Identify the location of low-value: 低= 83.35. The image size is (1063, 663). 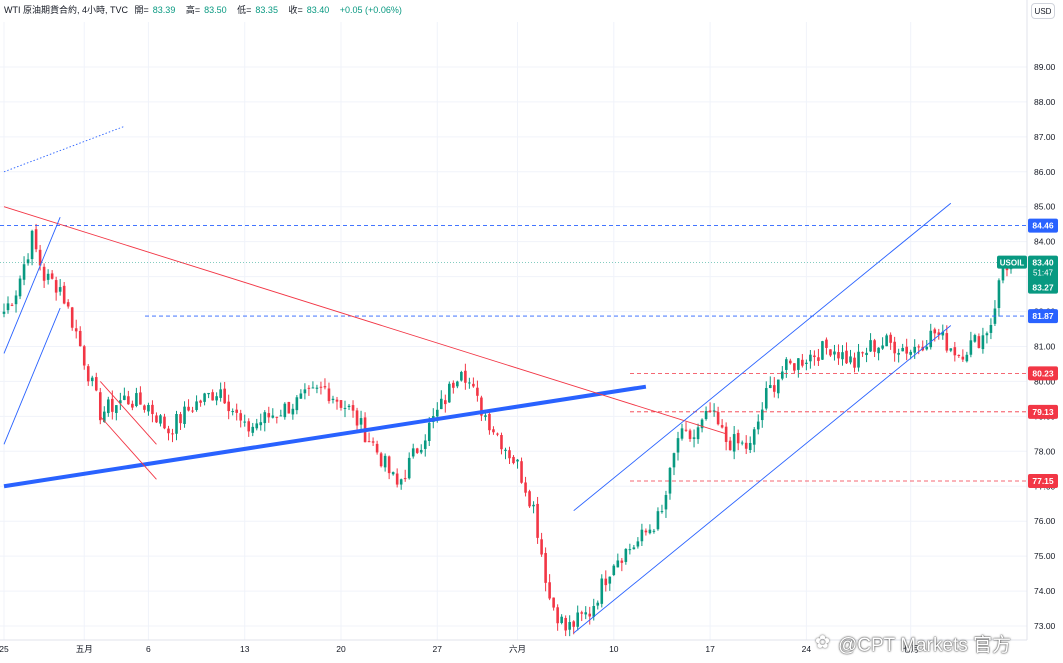
(257, 10).